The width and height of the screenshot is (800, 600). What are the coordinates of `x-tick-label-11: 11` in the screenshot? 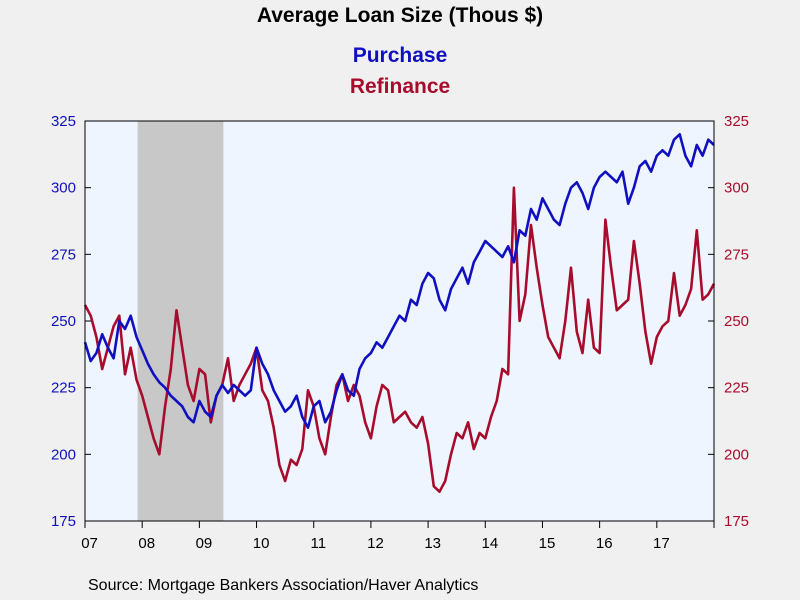 It's located at (319, 543).